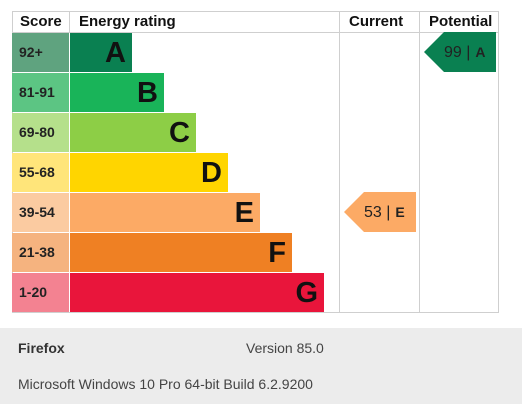 Image resolution: width=522 pixels, height=404 pixels. I want to click on score-cell-b: 81-91, so click(40, 92).